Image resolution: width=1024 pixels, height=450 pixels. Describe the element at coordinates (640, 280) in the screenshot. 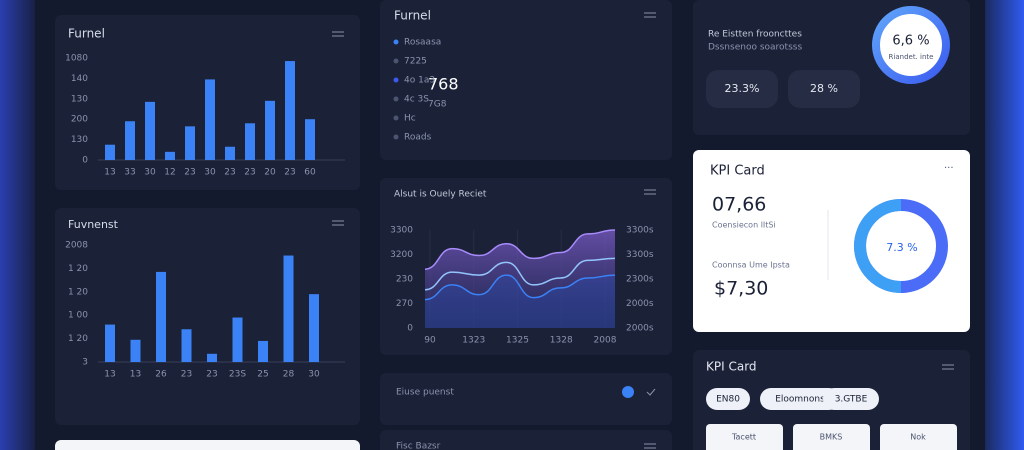

I see `y2-tick-label: 2300s` at that location.